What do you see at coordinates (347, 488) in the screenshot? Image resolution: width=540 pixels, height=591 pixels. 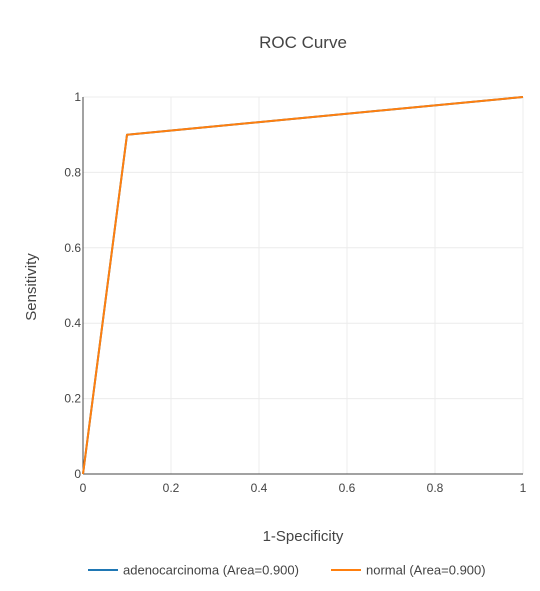 I see `x-tick-label: 0.6` at bounding box center [347, 488].